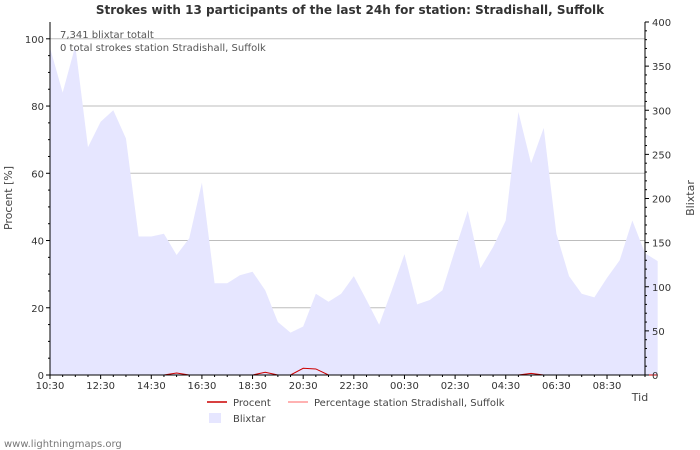 The height and width of the screenshot is (450, 700). Describe the element at coordinates (661, 200) in the screenshot. I see `right-tick-label: 200` at that location.